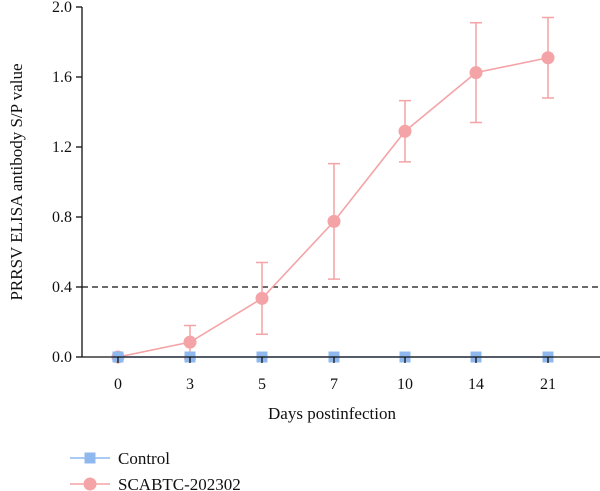 The image size is (600, 491). Describe the element at coordinates (67, 183) in the screenshot. I see `y-ticks-group: 0.0 0.4 0.8 1.2 1.6 2.0` at that location.